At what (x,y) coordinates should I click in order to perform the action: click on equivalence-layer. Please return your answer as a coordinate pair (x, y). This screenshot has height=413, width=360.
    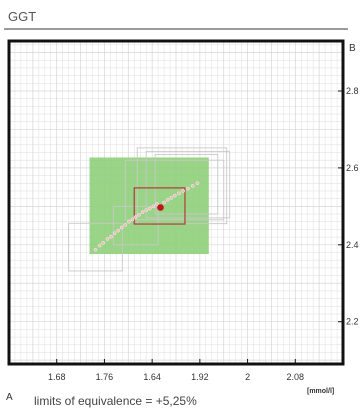
    Looking at the image, I should click on (149, 206).